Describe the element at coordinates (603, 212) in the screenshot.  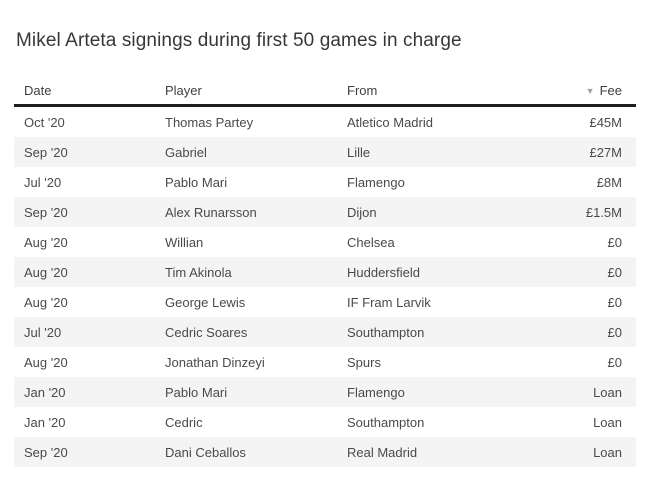
I see `cell-fee: £1.5M` at that location.